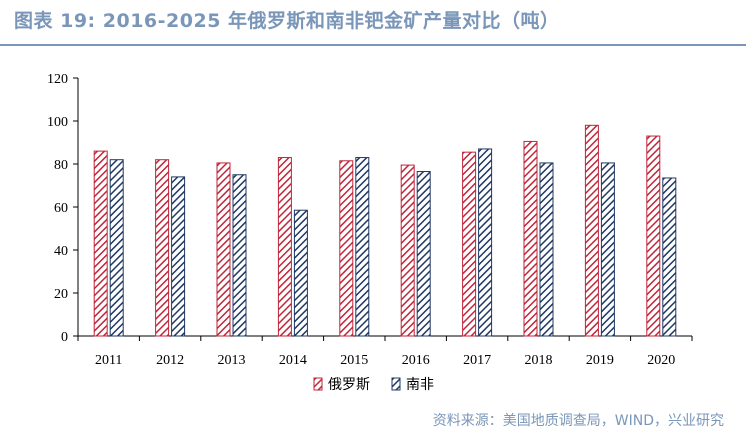 The image size is (746, 439). What do you see at coordinates (591, 230) in the screenshot?
I see `bar-russia-2019` at bounding box center [591, 230].